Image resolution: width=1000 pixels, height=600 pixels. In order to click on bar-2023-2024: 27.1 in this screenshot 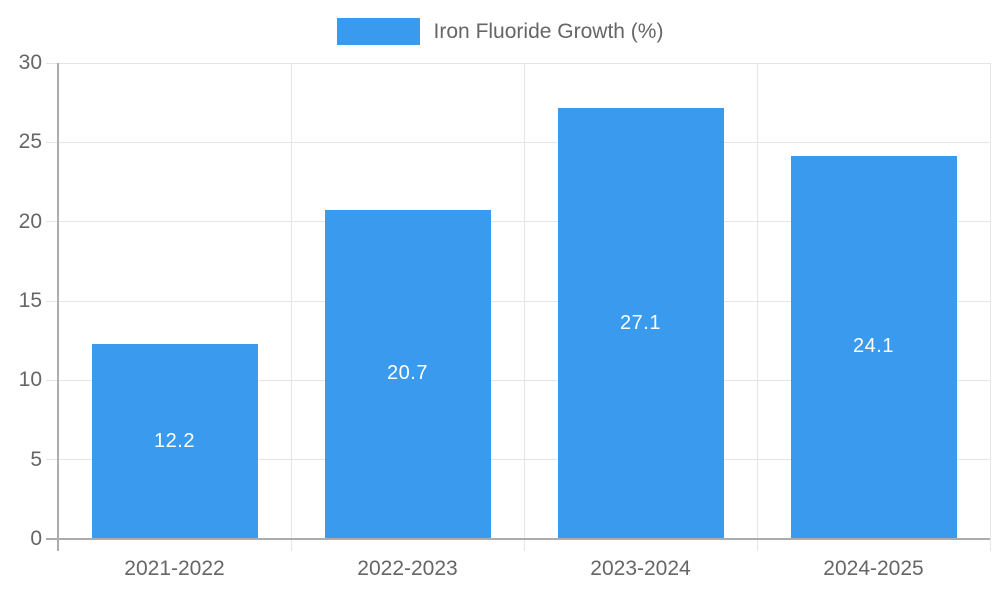, I will do `click(640, 323)`.